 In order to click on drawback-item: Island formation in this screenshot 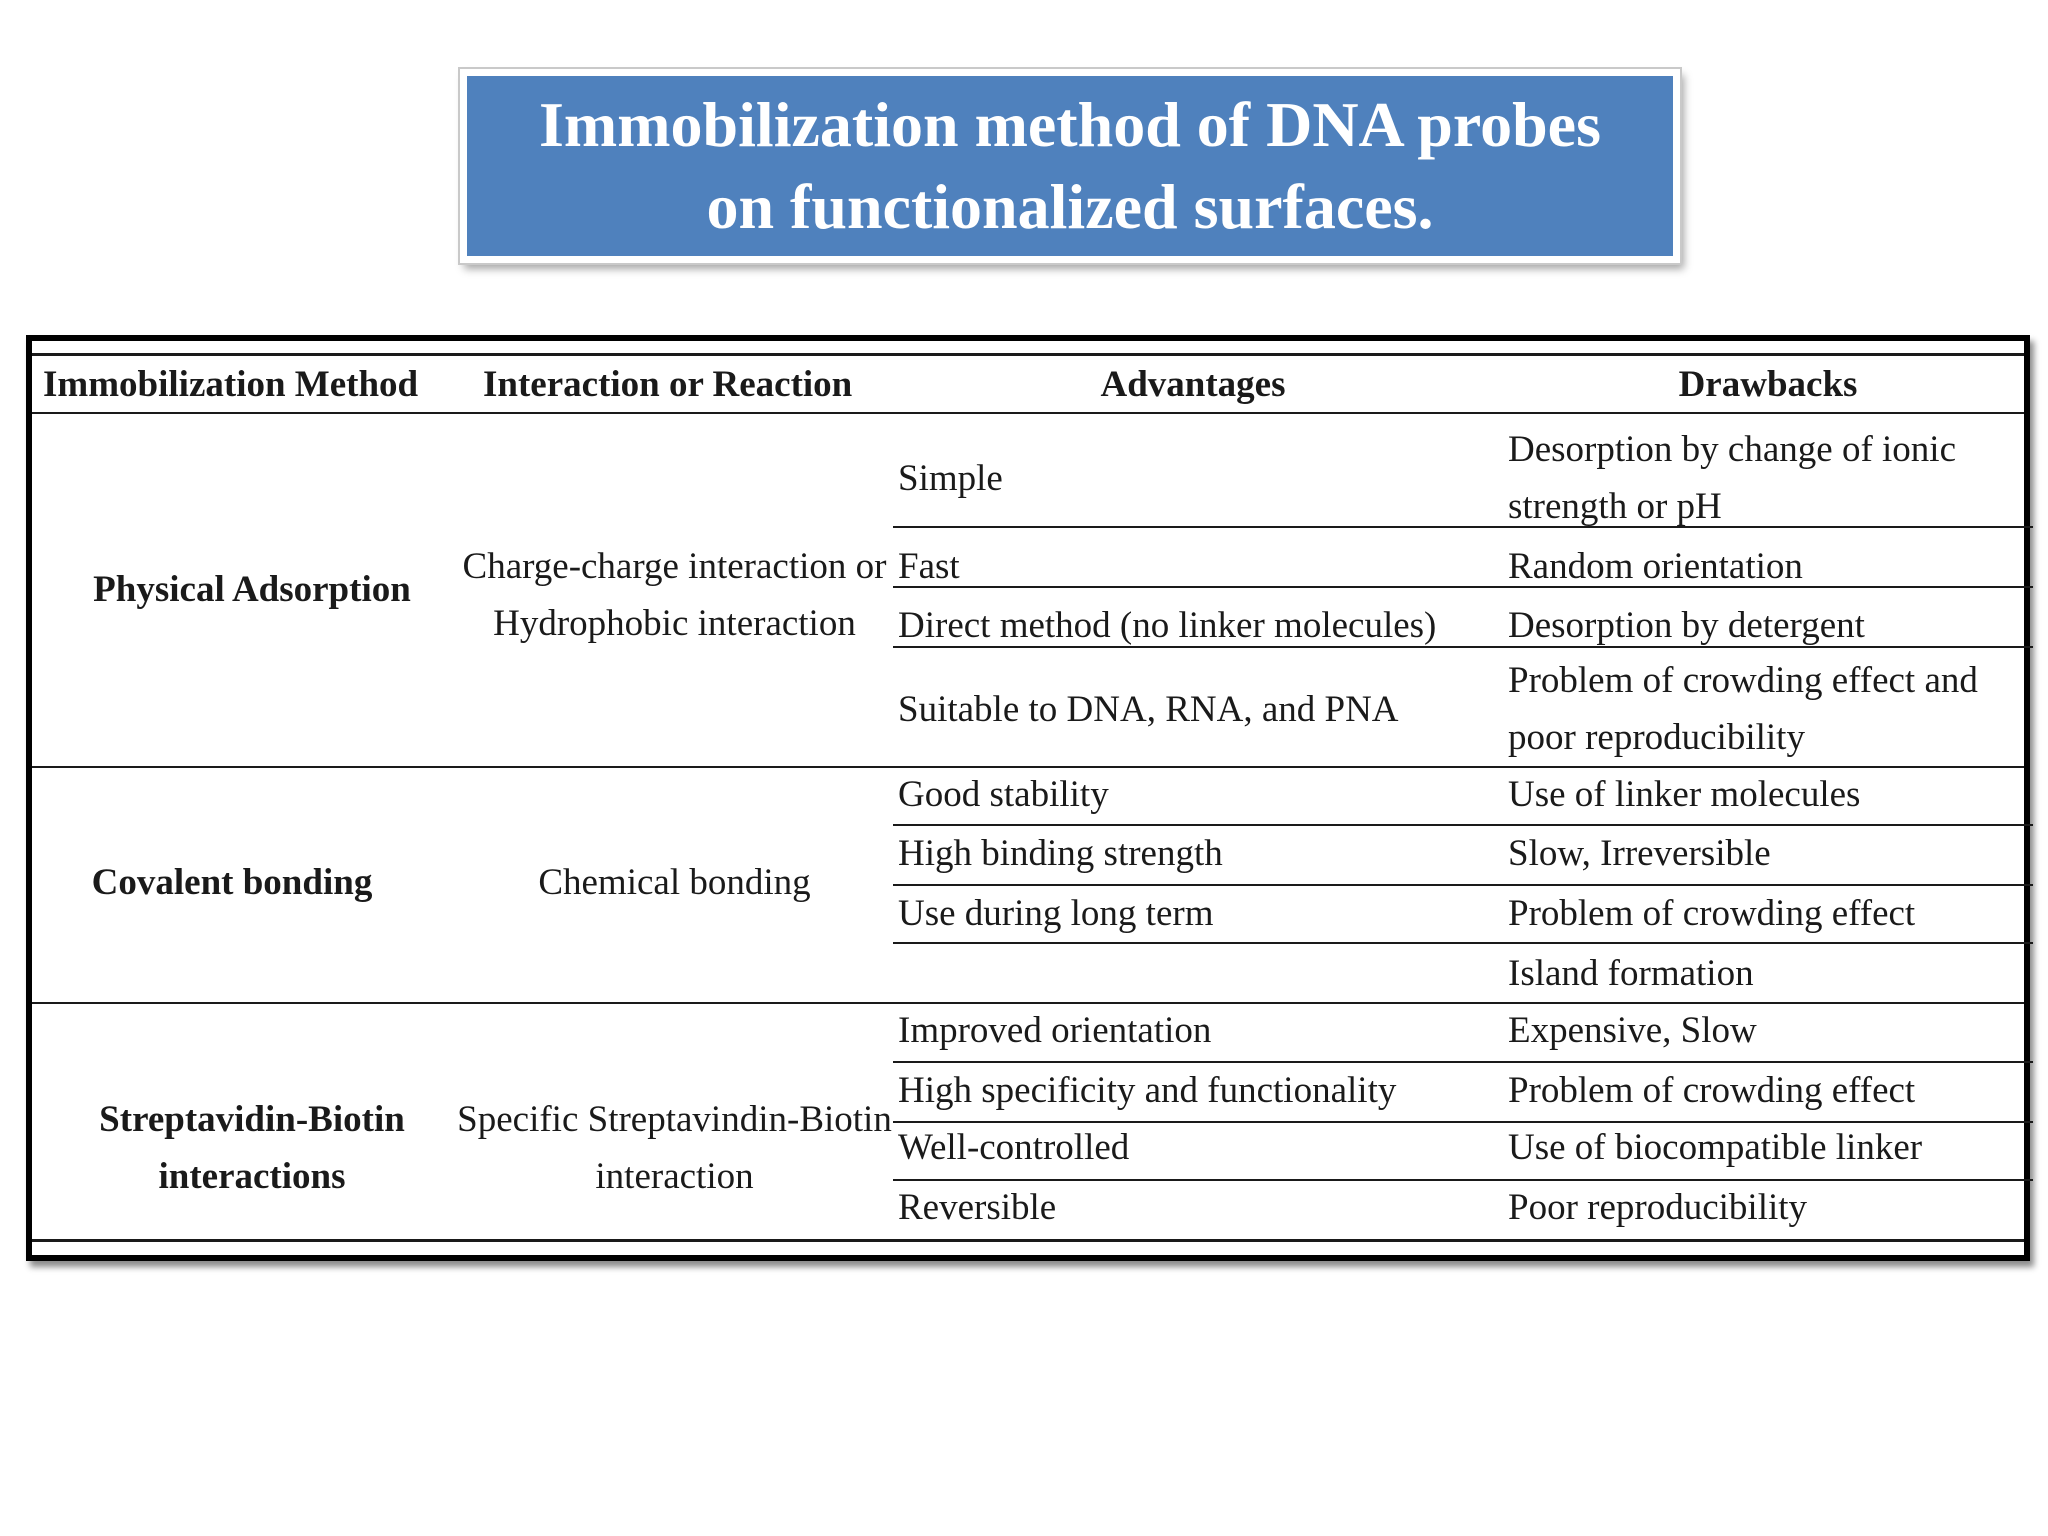, I will do `click(1631, 973)`.